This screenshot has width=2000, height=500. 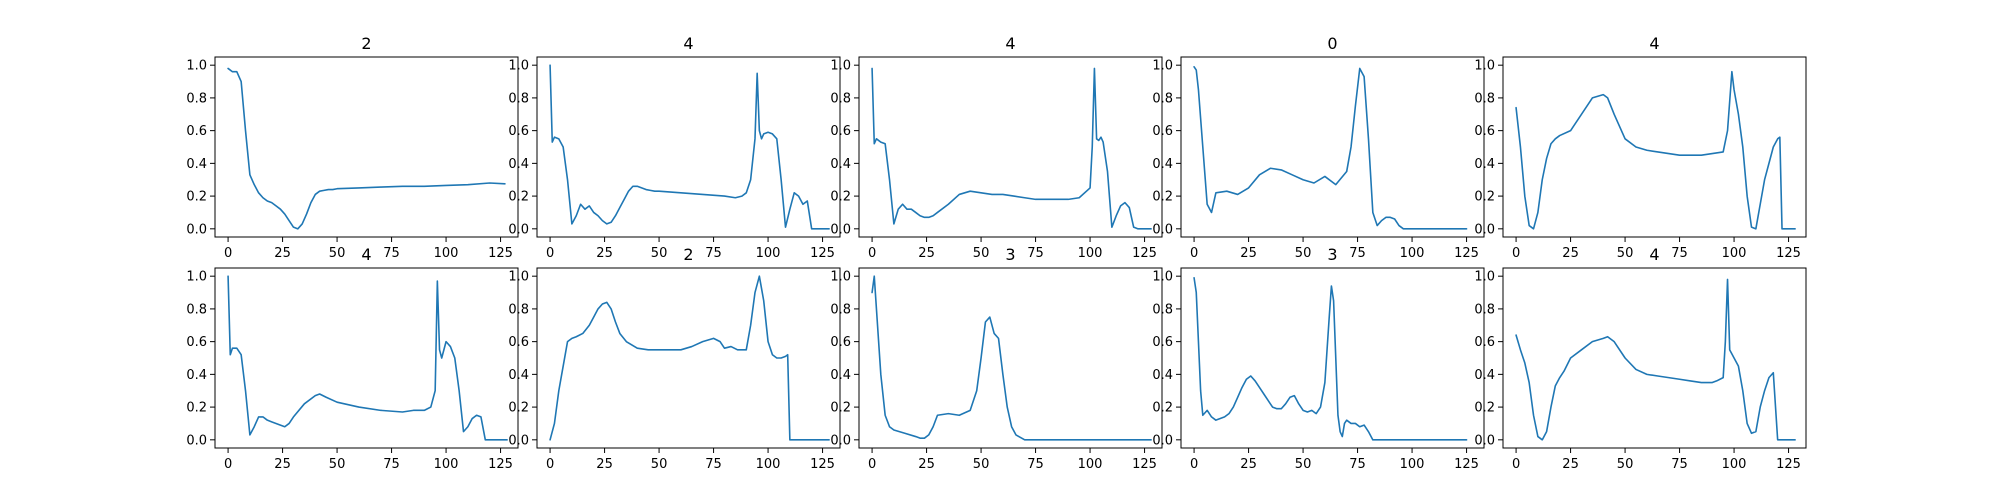 I want to click on subplot-3: 4 0 25 50 75 100 125 0.0 0.2 0.4 0.6 0.8 1.0, so click(x=996, y=147).